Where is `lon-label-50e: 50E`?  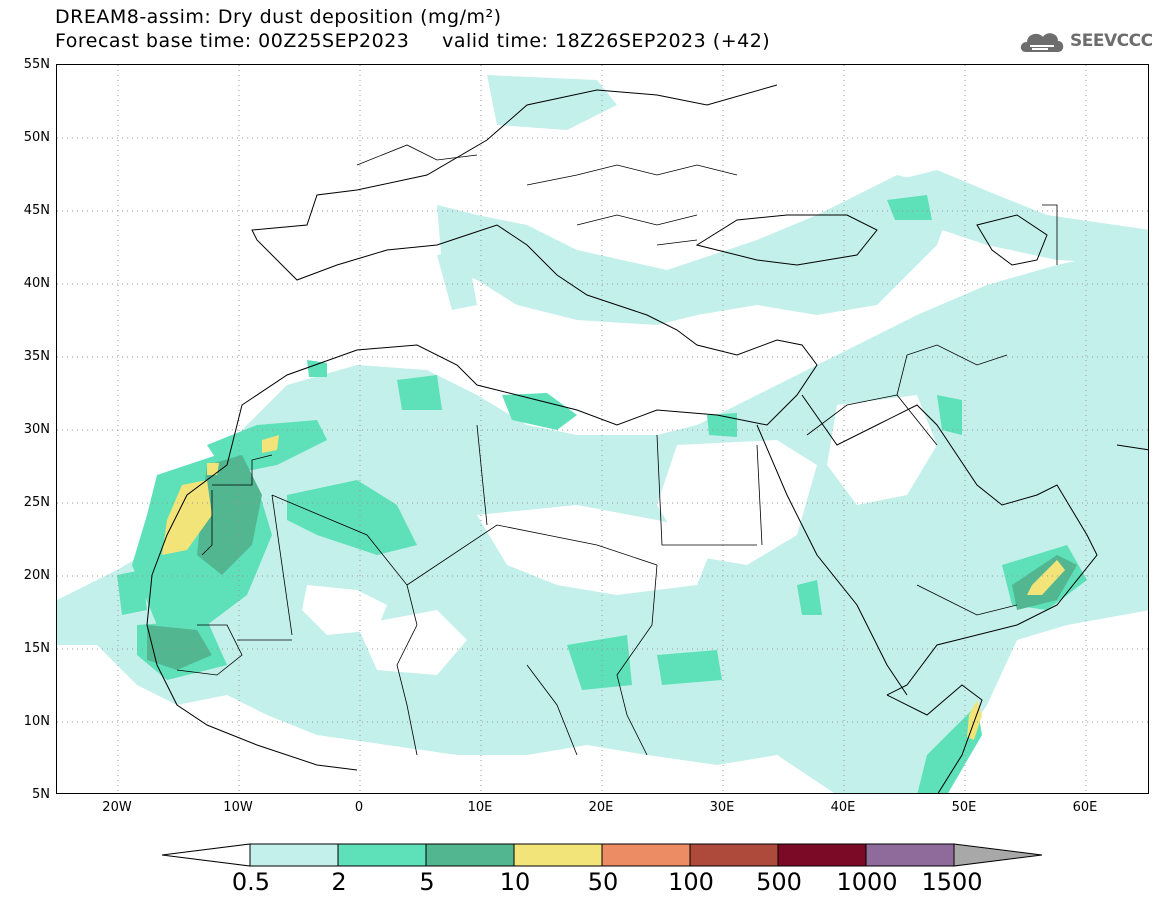 lon-label-50e: 50E is located at coordinates (964, 807).